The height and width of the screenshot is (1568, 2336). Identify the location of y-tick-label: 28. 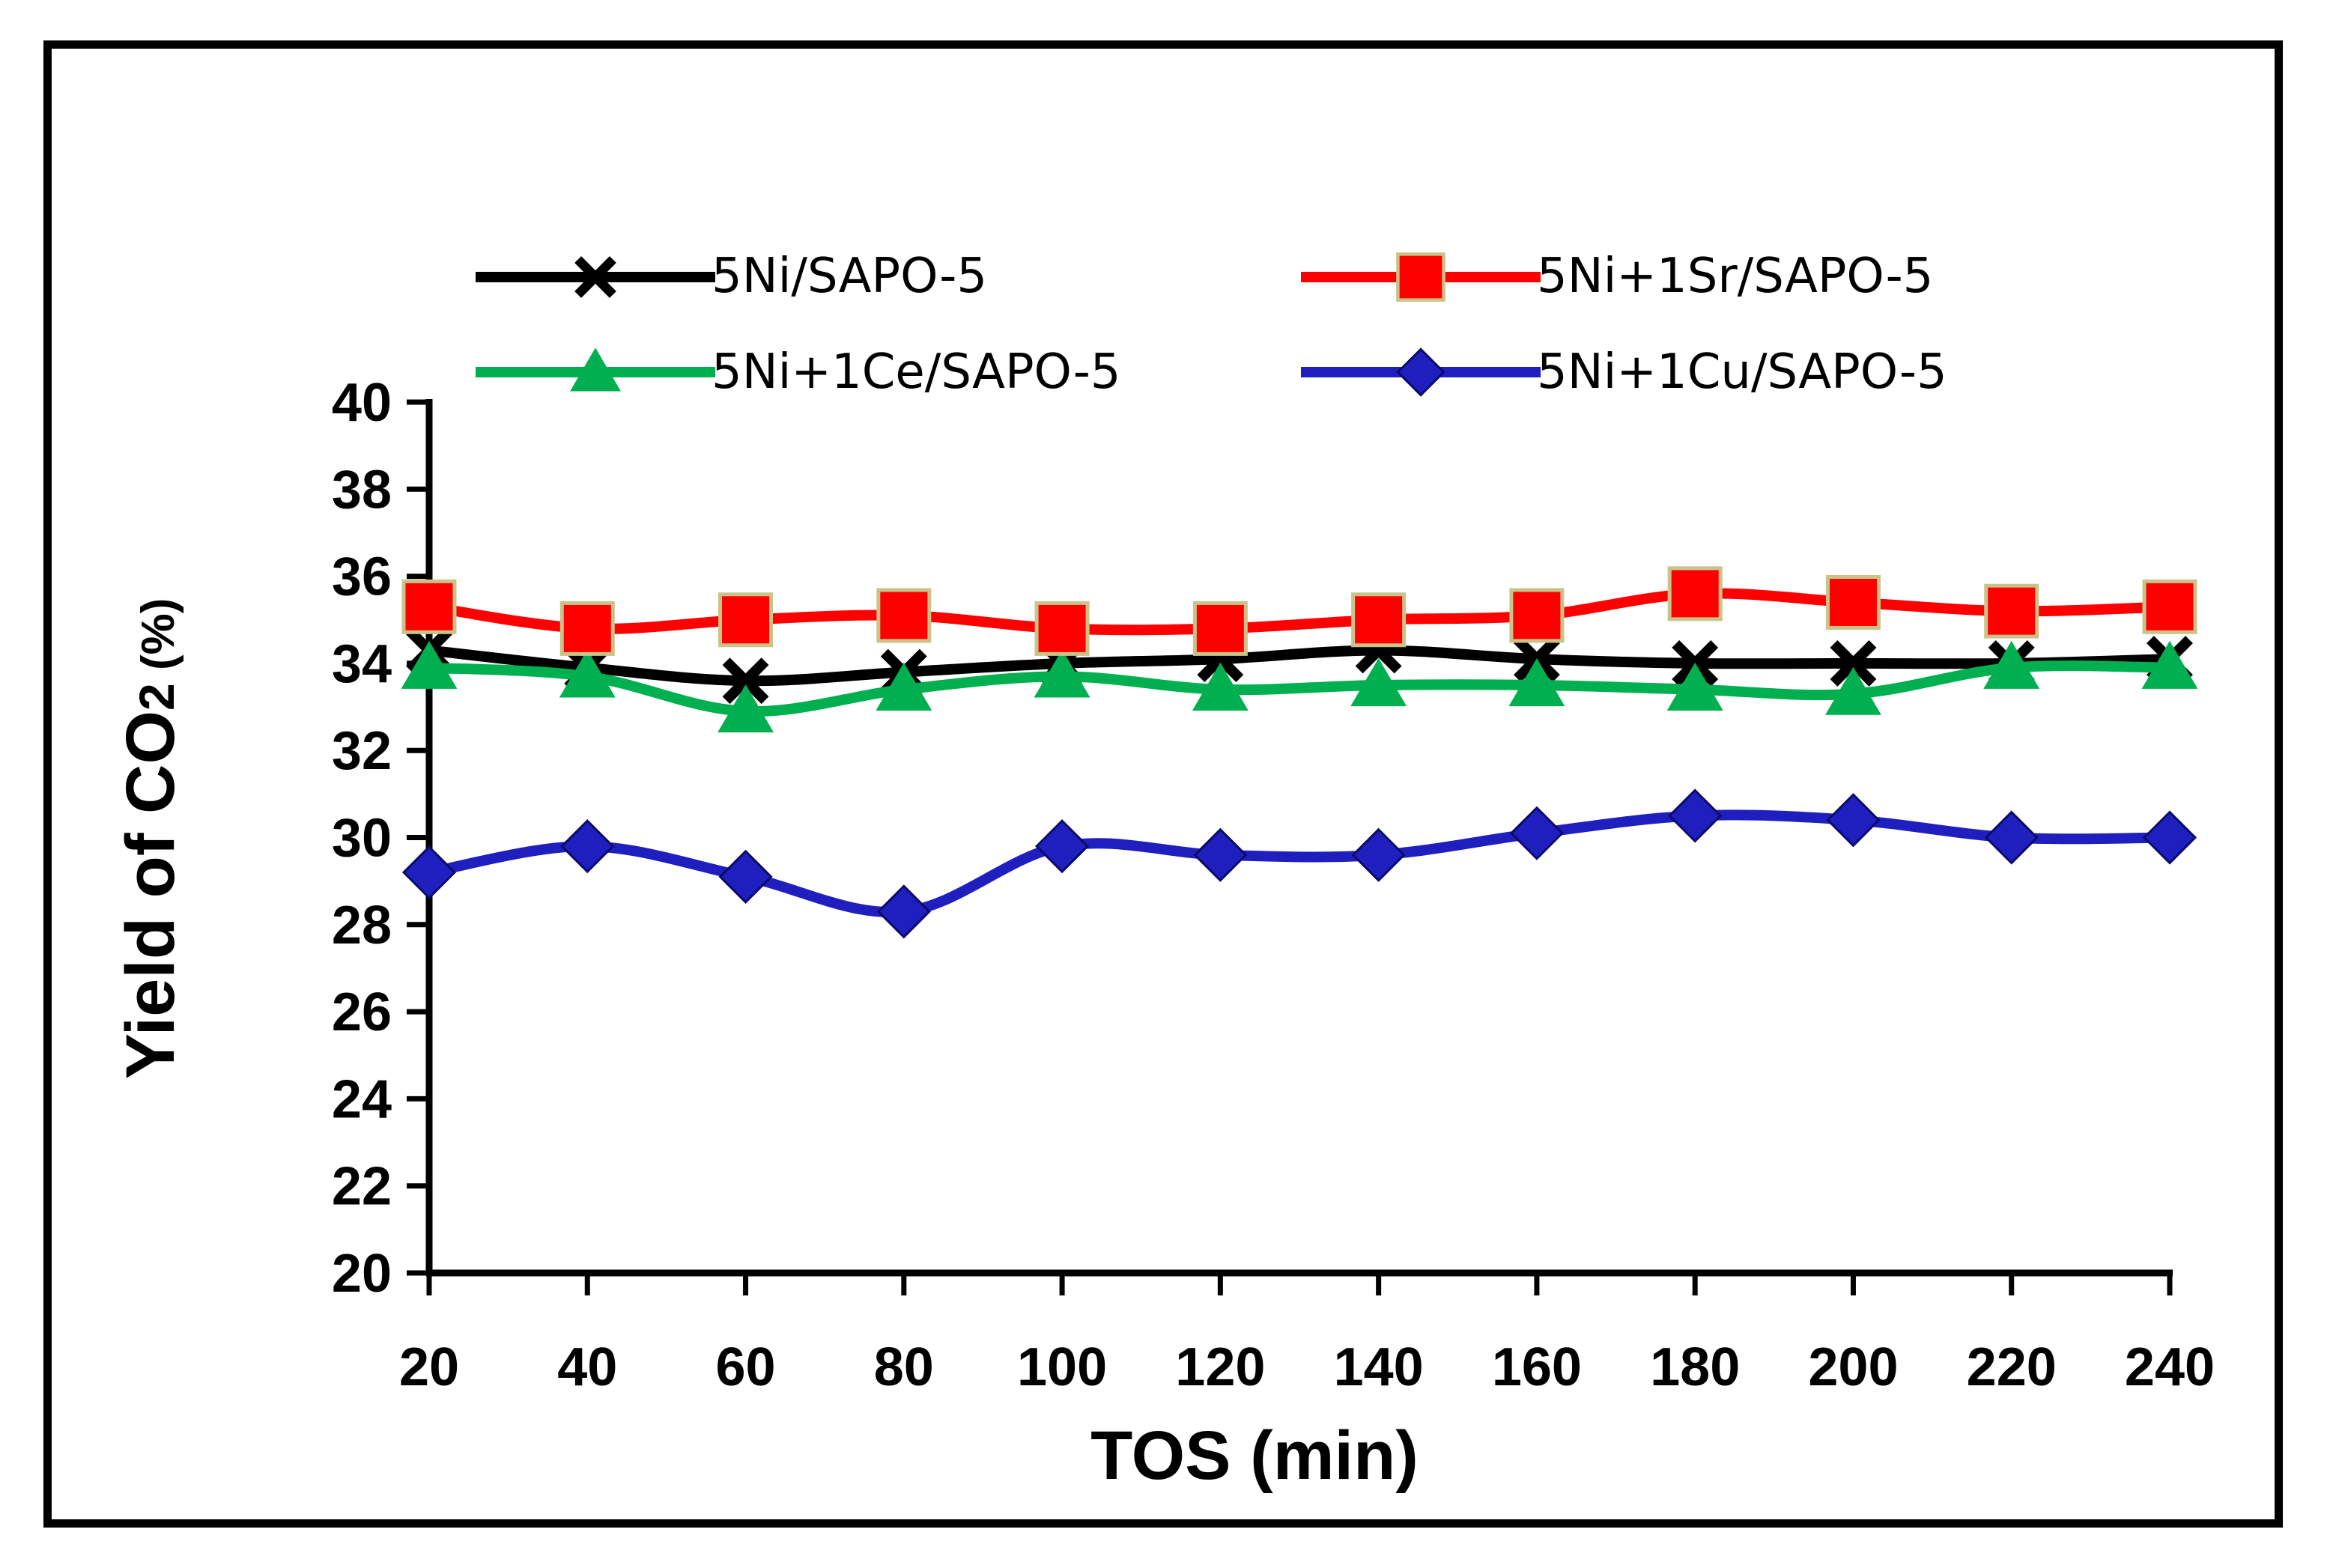
(362, 926).